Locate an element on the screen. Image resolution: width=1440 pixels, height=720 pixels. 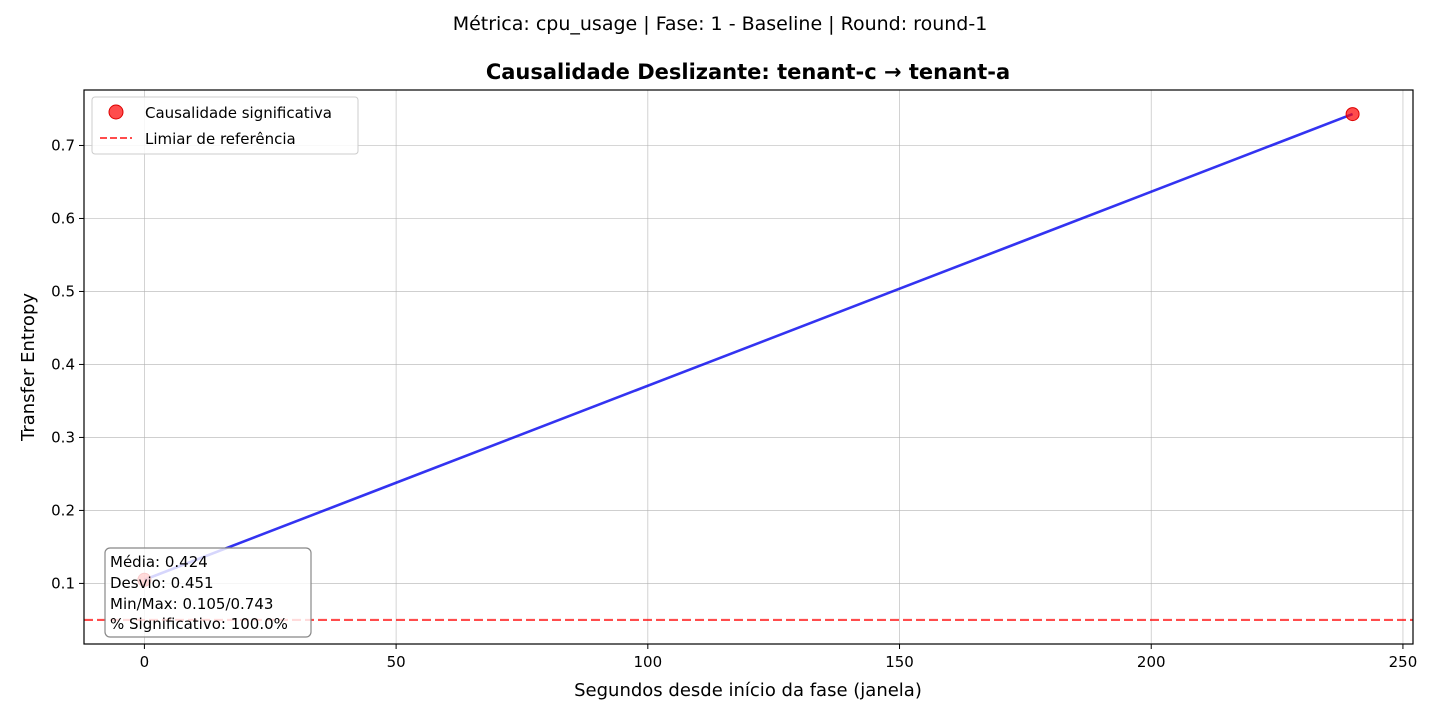
y-axis-label: Transfer Entropy is located at coordinates (28, 367).